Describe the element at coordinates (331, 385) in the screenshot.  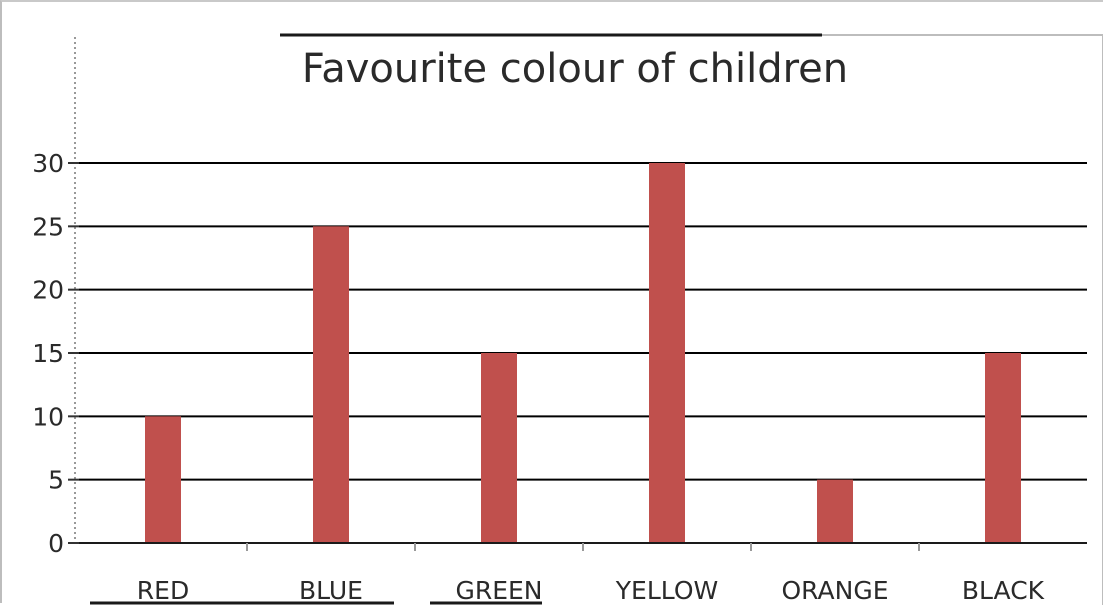
I see `bar-blue` at that location.